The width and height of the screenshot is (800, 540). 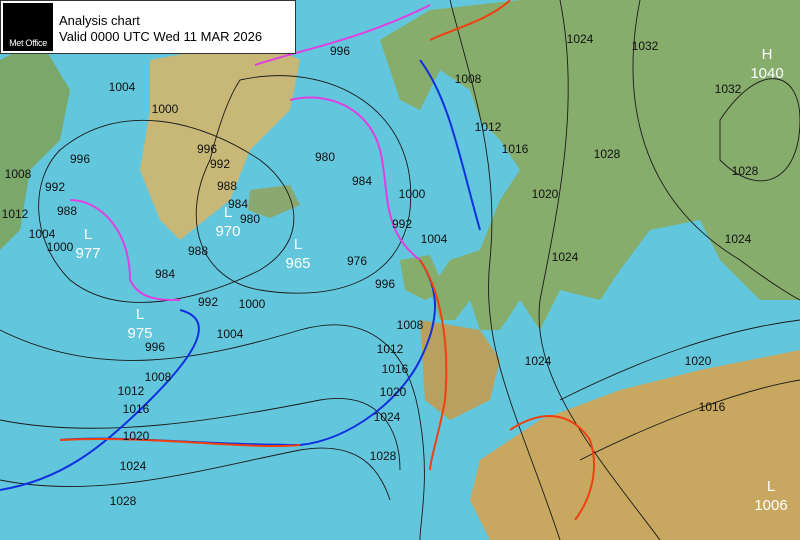 What do you see at coordinates (161, 36) in the screenshot?
I see `valid-time: Valid 0000 UTC Wed 11 MAR 2026` at bounding box center [161, 36].